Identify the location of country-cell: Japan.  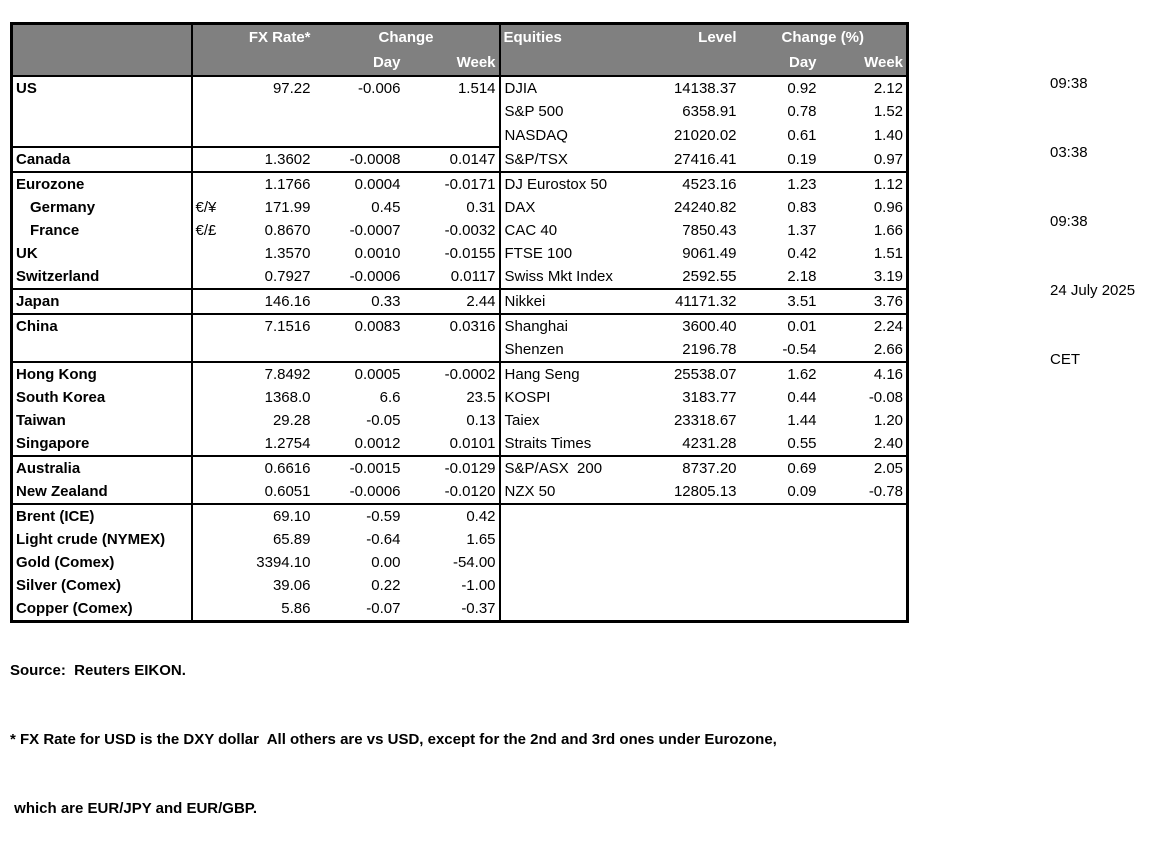
(101, 301).